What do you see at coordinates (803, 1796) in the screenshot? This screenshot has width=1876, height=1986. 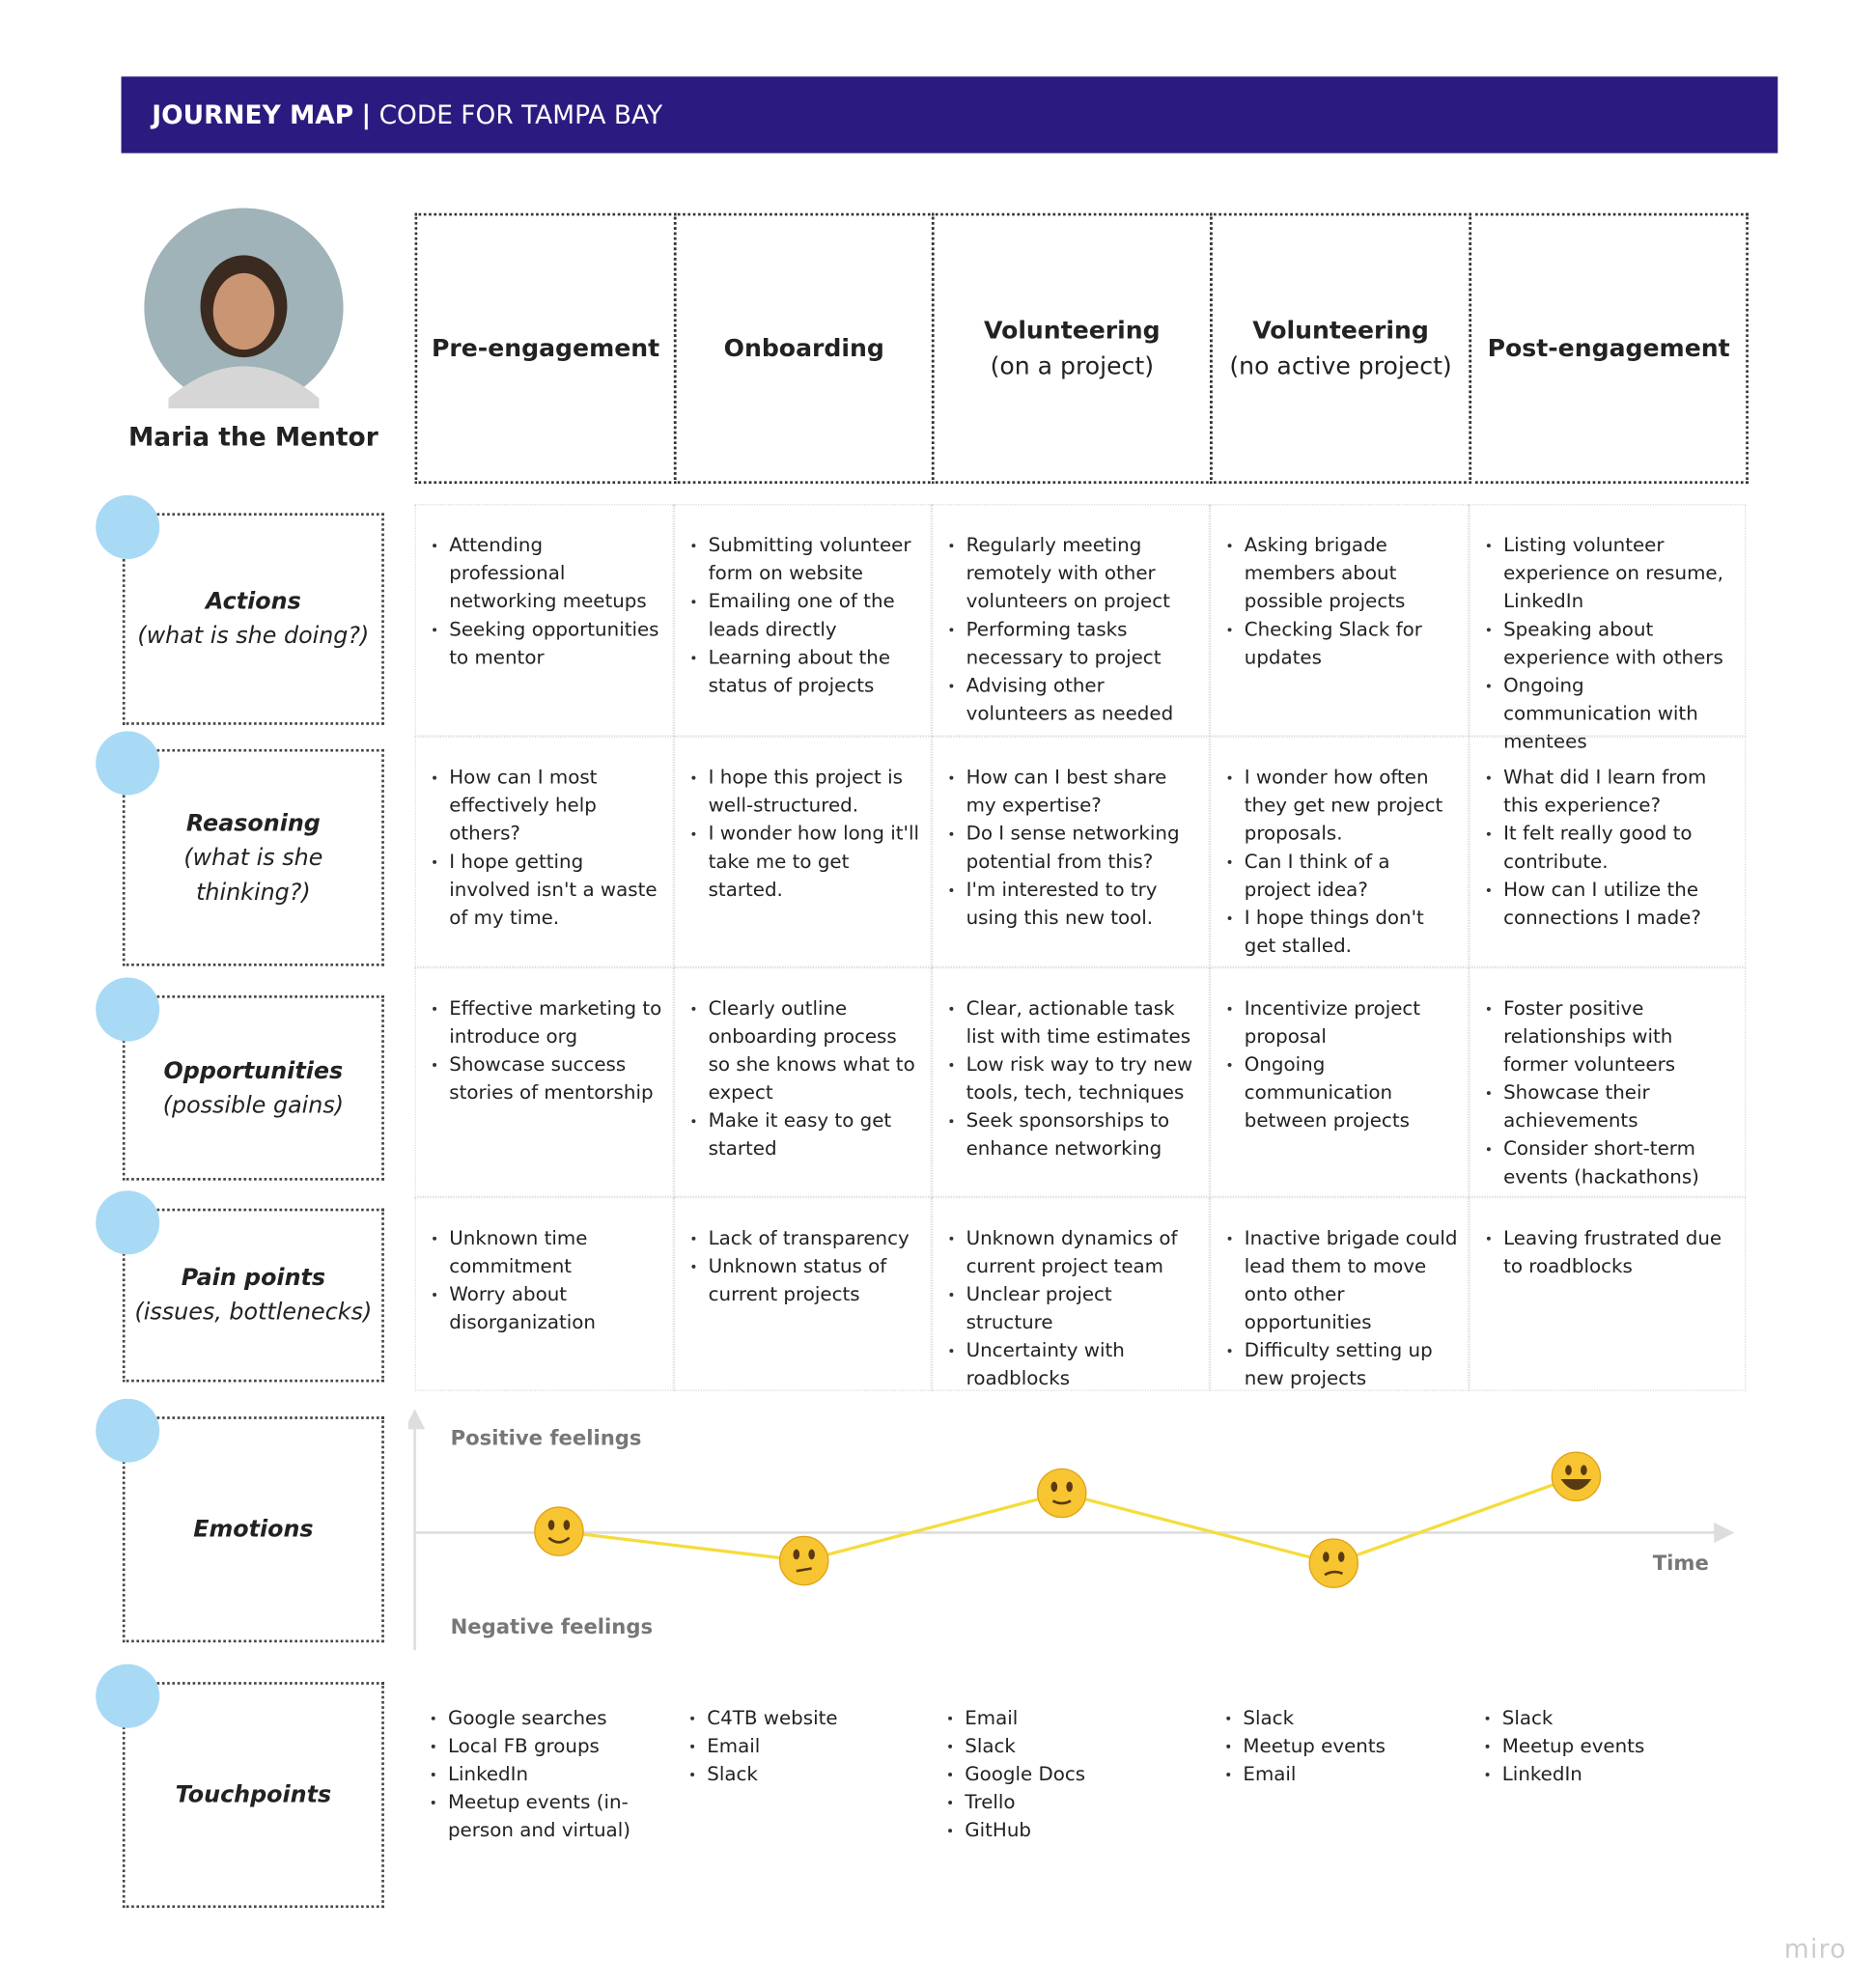 I see `cell: C4TB website Email Slack` at bounding box center [803, 1796].